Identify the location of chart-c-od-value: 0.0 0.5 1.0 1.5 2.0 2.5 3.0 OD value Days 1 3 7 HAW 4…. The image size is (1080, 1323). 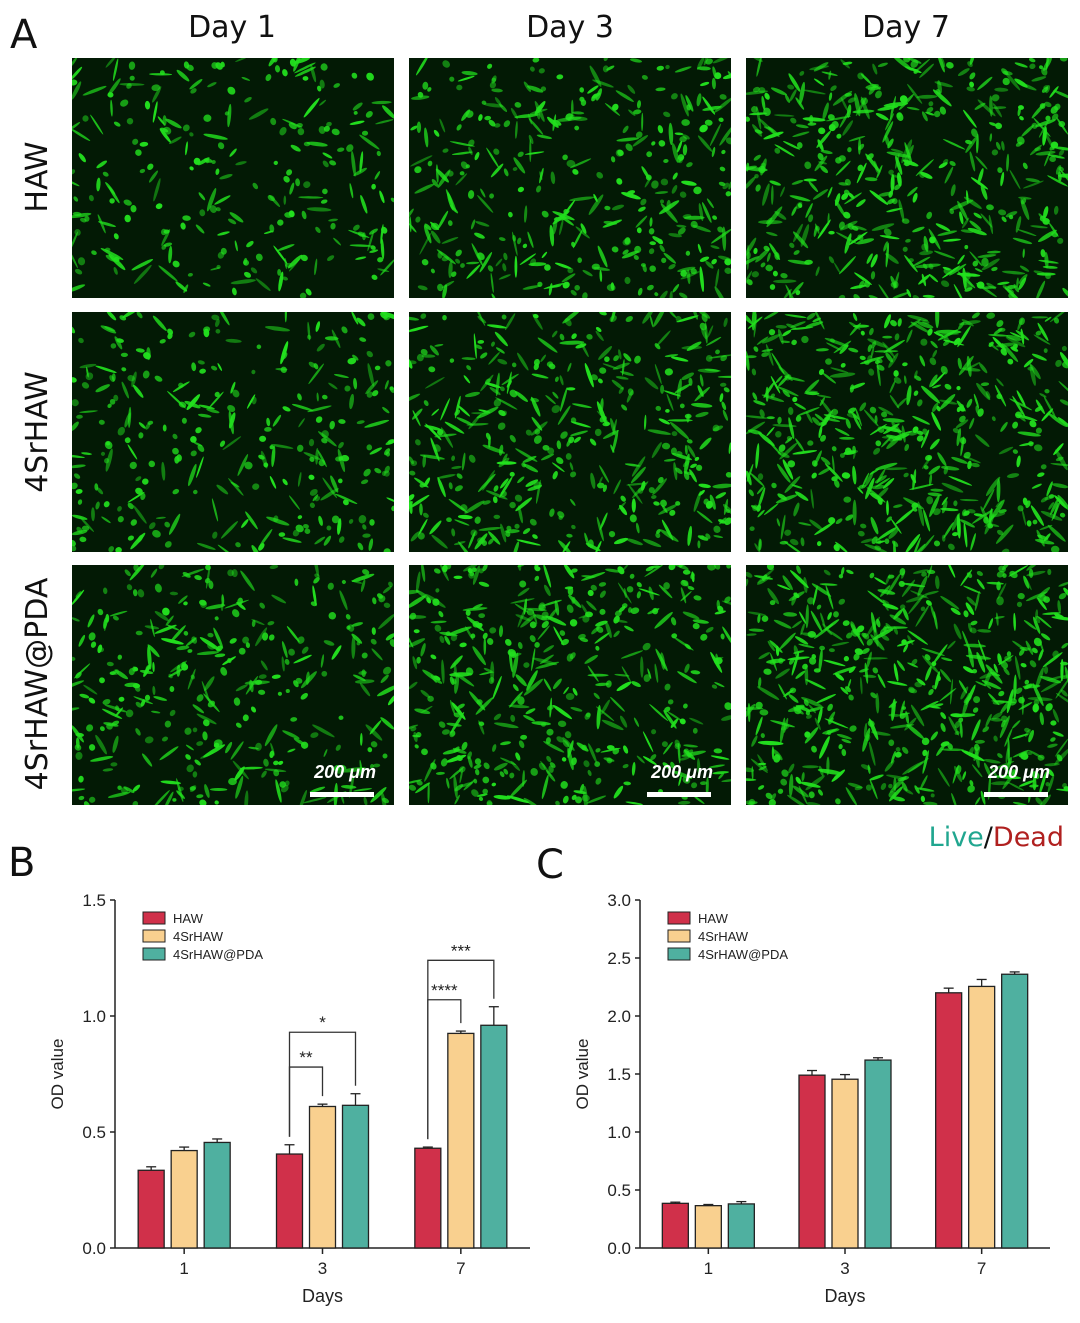
(811, 1098).